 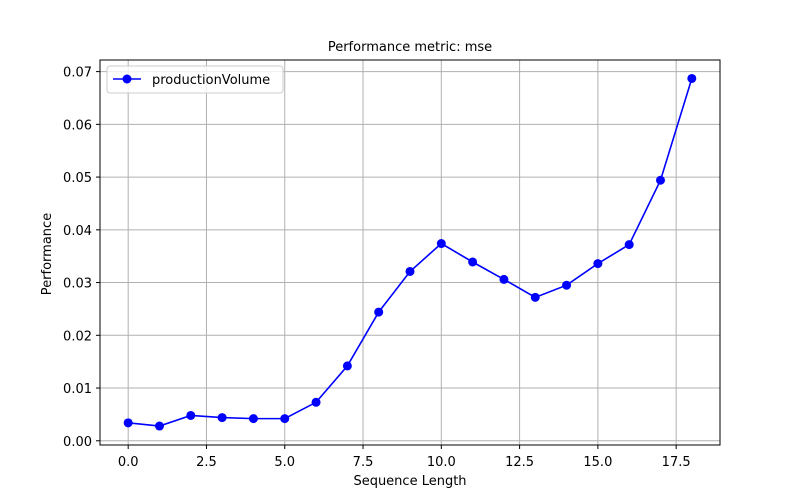 What do you see at coordinates (128, 462) in the screenshot?
I see `x-tick-label: 0.0` at bounding box center [128, 462].